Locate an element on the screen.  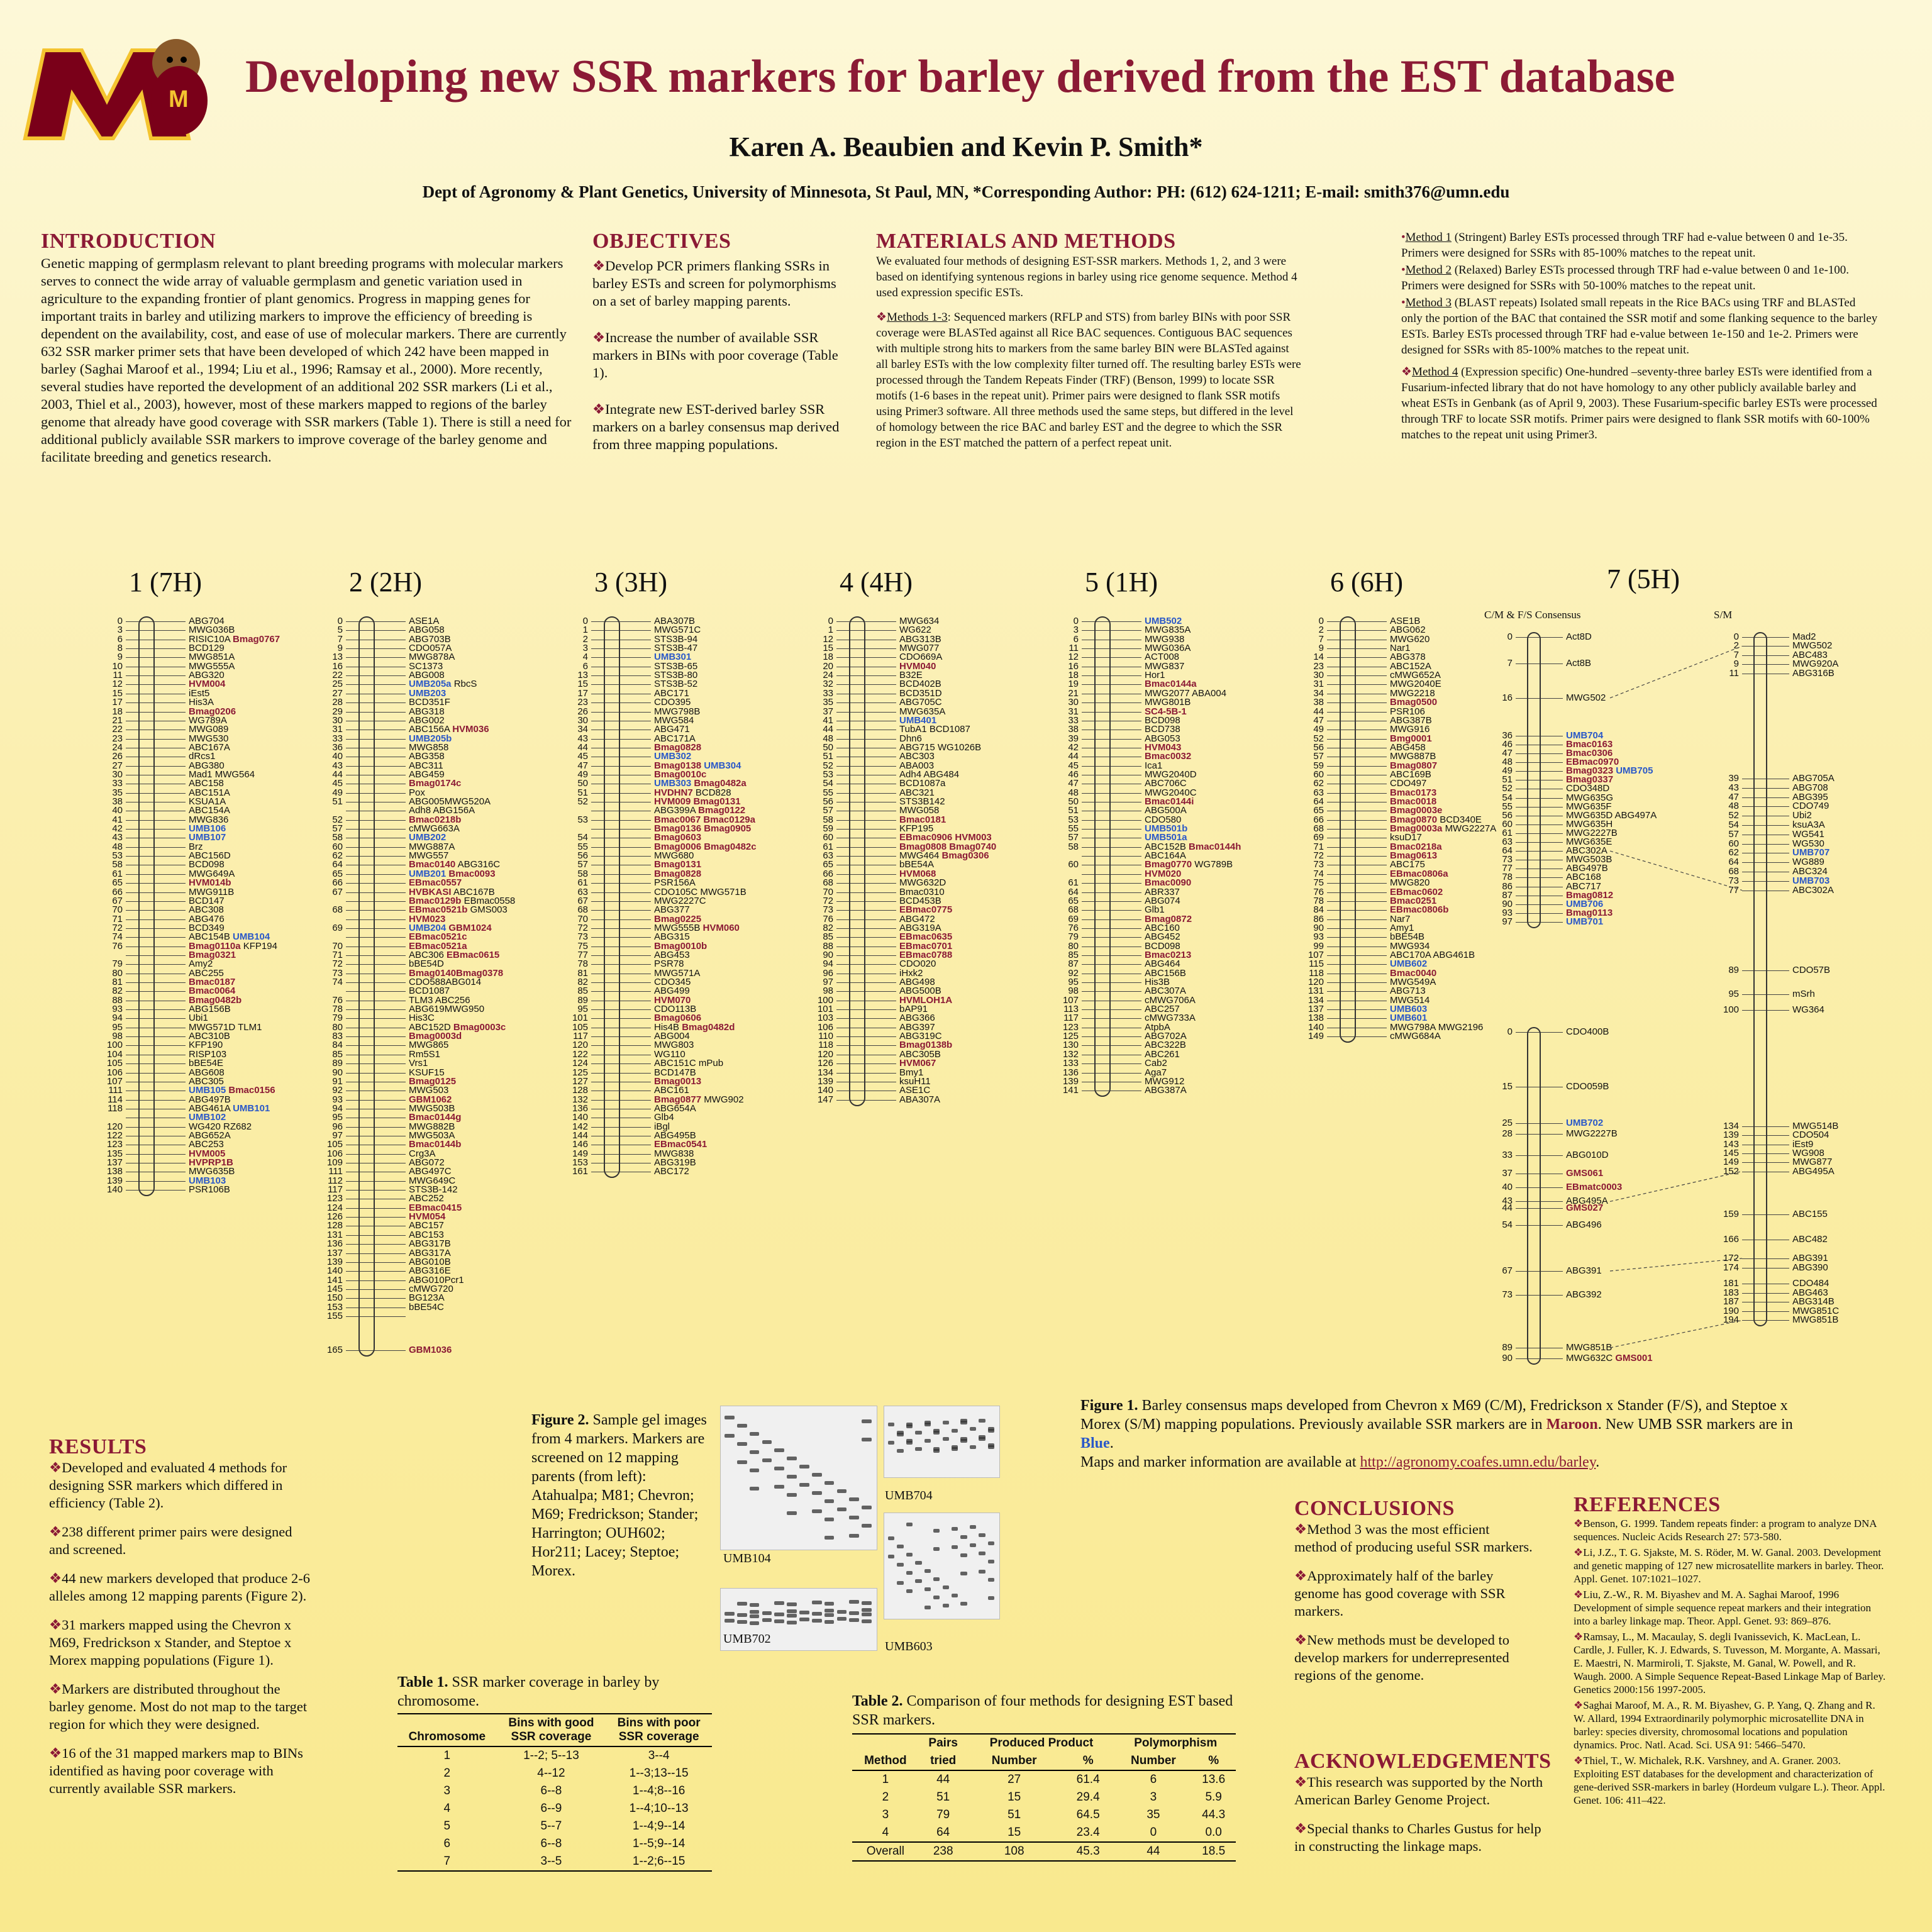
marker-name: Bmag0138b is located at coordinates (926, 1045).